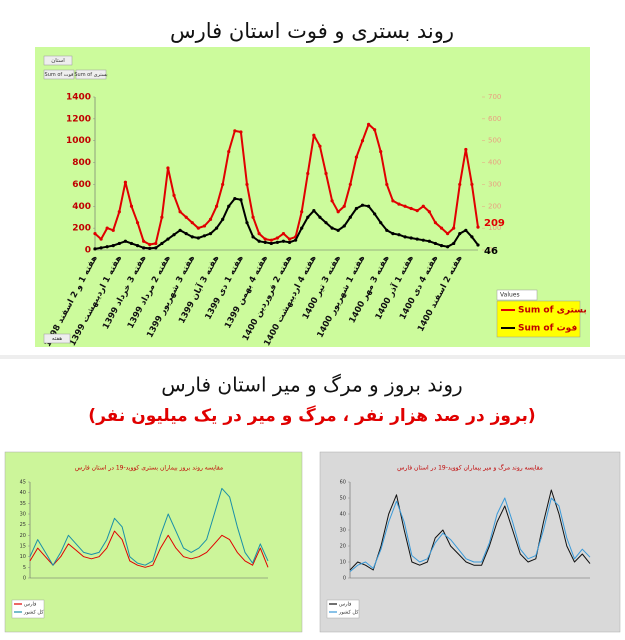 Image resolution: width=625 pixels, height=640 pixels. What do you see at coordinates (23, 536) in the screenshot?
I see `y-tick-label: 20` at bounding box center [23, 536].